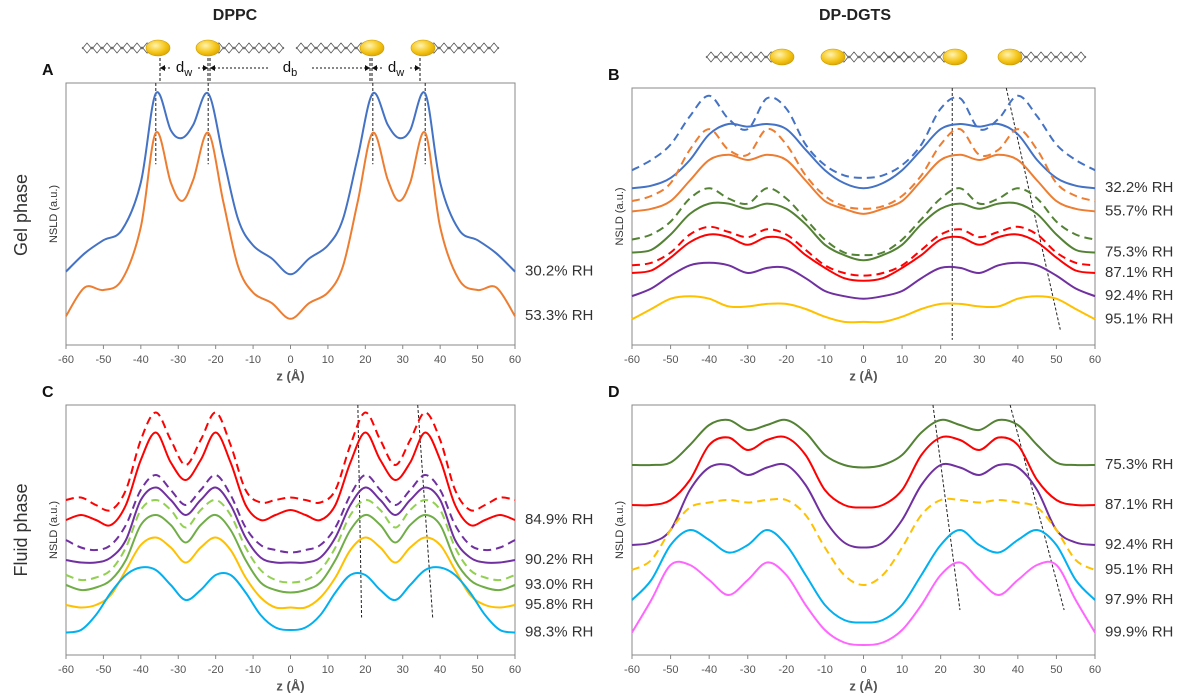 This screenshot has width=1199, height=698. What do you see at coordinates (559, 604) in the screenshot?
I see `legend-label: 95.8% RH` at bounding box center [559, 604].